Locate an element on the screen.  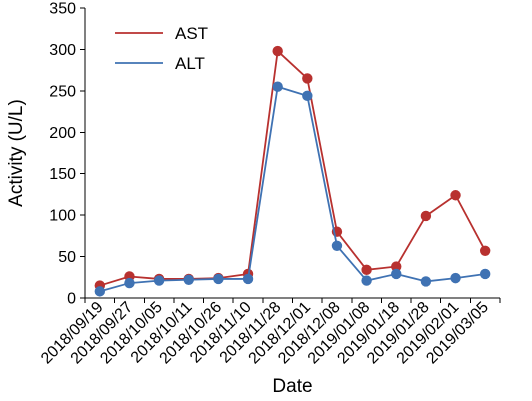
y-axis-title: Activity (U/L) is located at coordinates (16, 153).